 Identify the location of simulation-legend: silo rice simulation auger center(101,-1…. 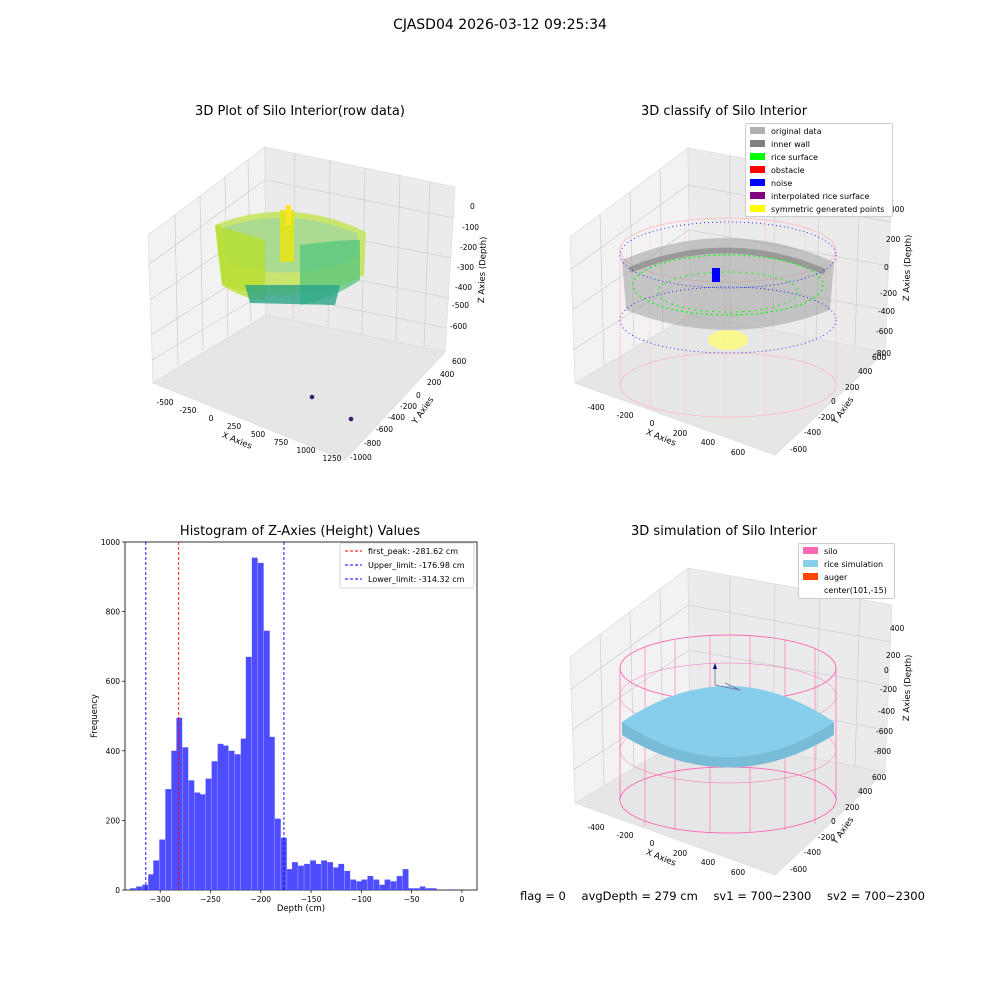
(846, 571).